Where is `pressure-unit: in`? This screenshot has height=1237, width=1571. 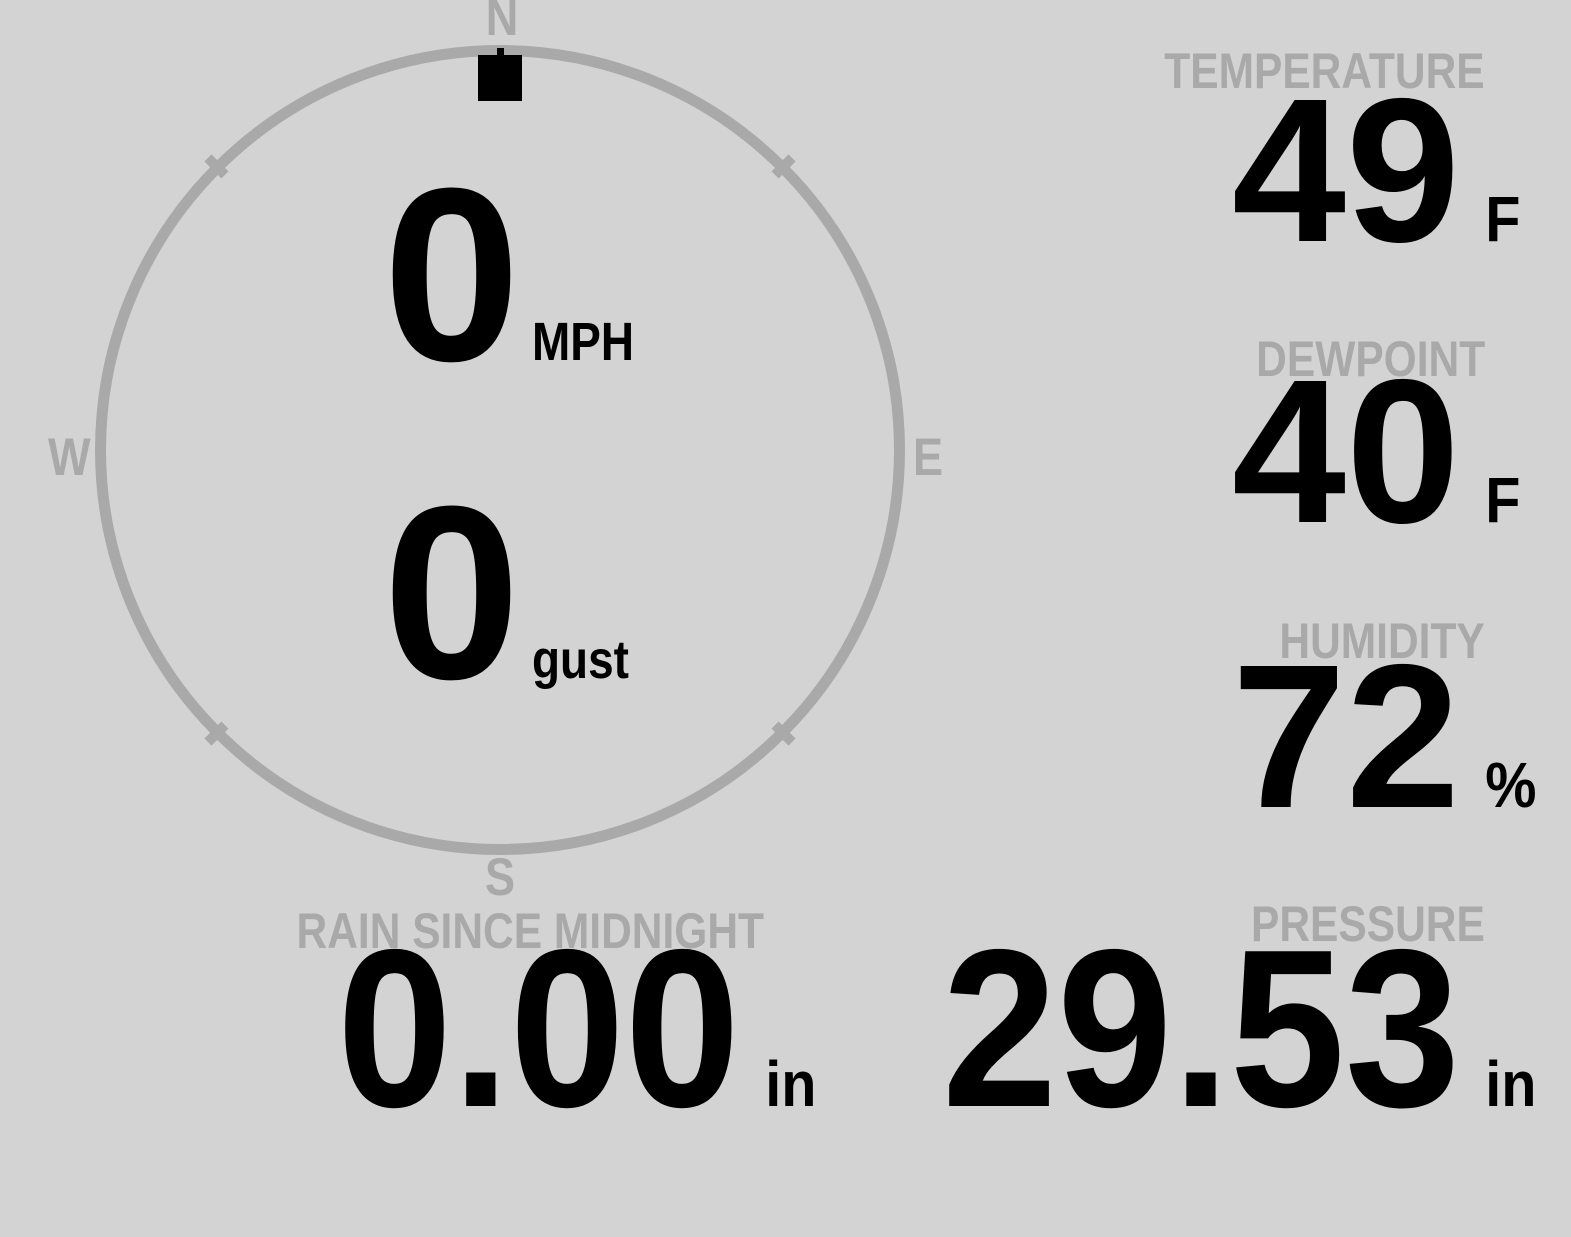 pressure-unit: in is located at coordinates (1511, 1084).